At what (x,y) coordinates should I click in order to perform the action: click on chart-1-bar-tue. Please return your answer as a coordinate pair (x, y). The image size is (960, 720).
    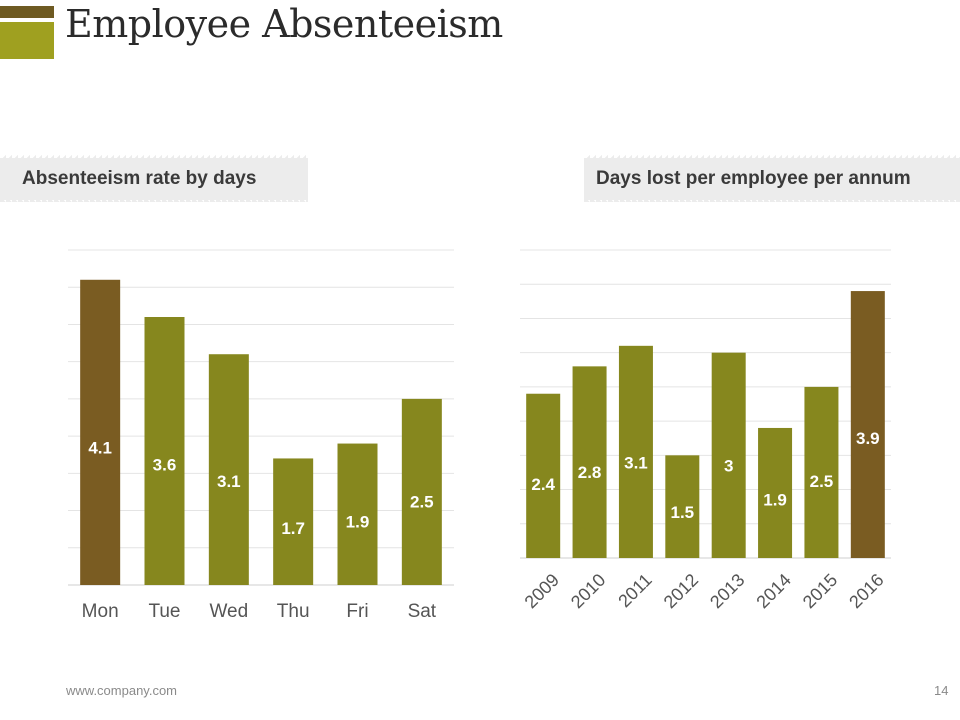
    Looking at the image, I should click on (164, 451).